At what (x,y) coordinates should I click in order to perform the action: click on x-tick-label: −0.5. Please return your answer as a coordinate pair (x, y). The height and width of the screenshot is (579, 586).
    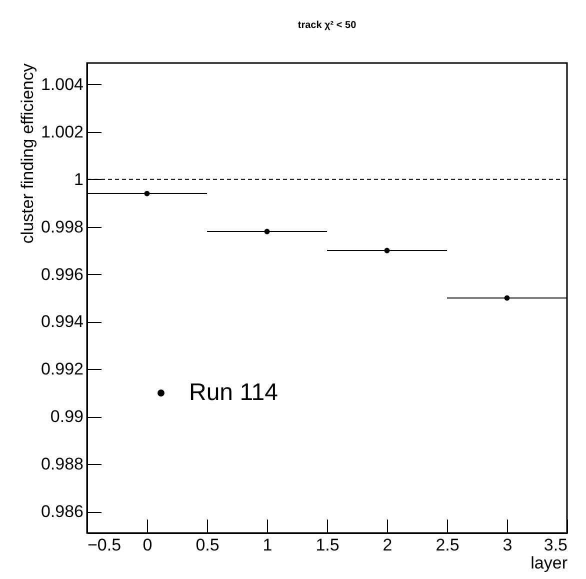
    Looking at the image, I should click on (105, 545).